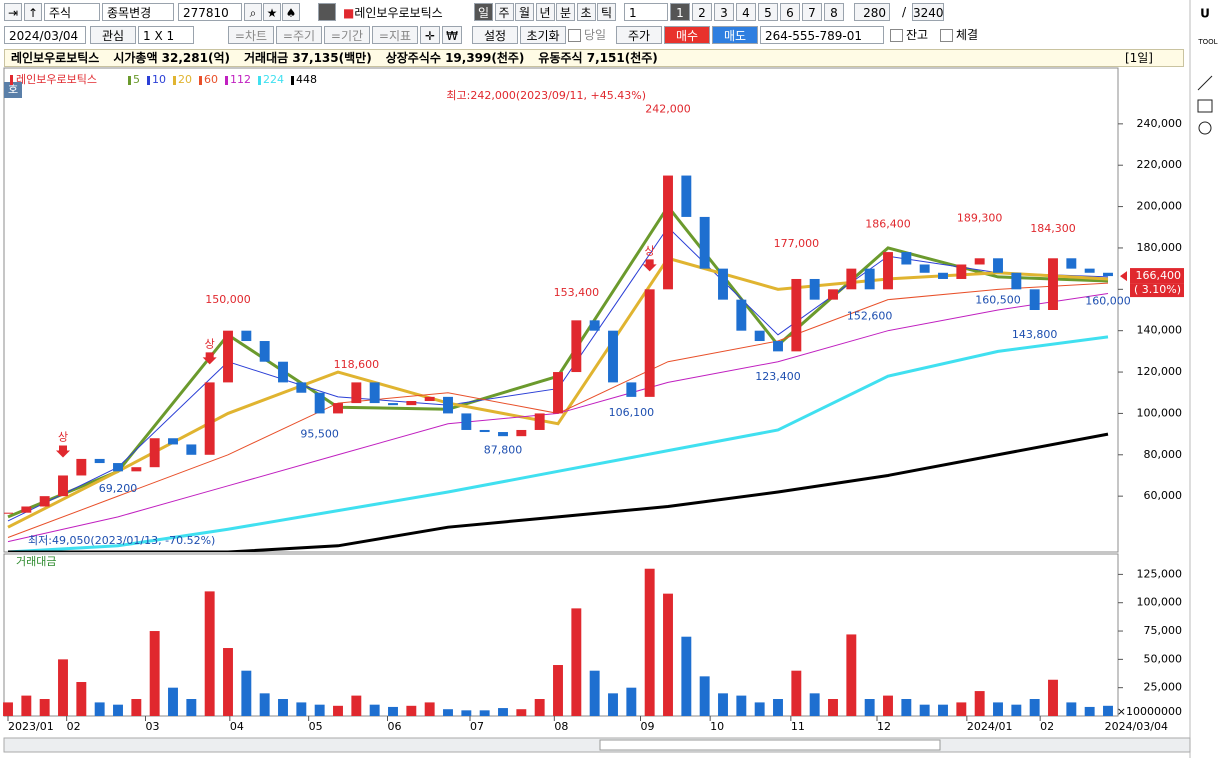 This screenshot has width=1221, height=758. What do you see at coordinates (430, 35) in the screenshot?
I see `cross-button: ✛` at bounding box center [430, 35].